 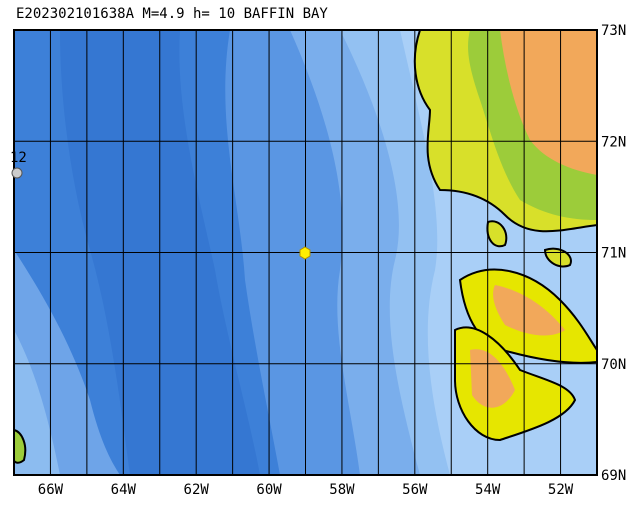 What do you see at coordinates (17, 173) in the screenshot?
I see `station-marker` at bounding box center [17, 173].